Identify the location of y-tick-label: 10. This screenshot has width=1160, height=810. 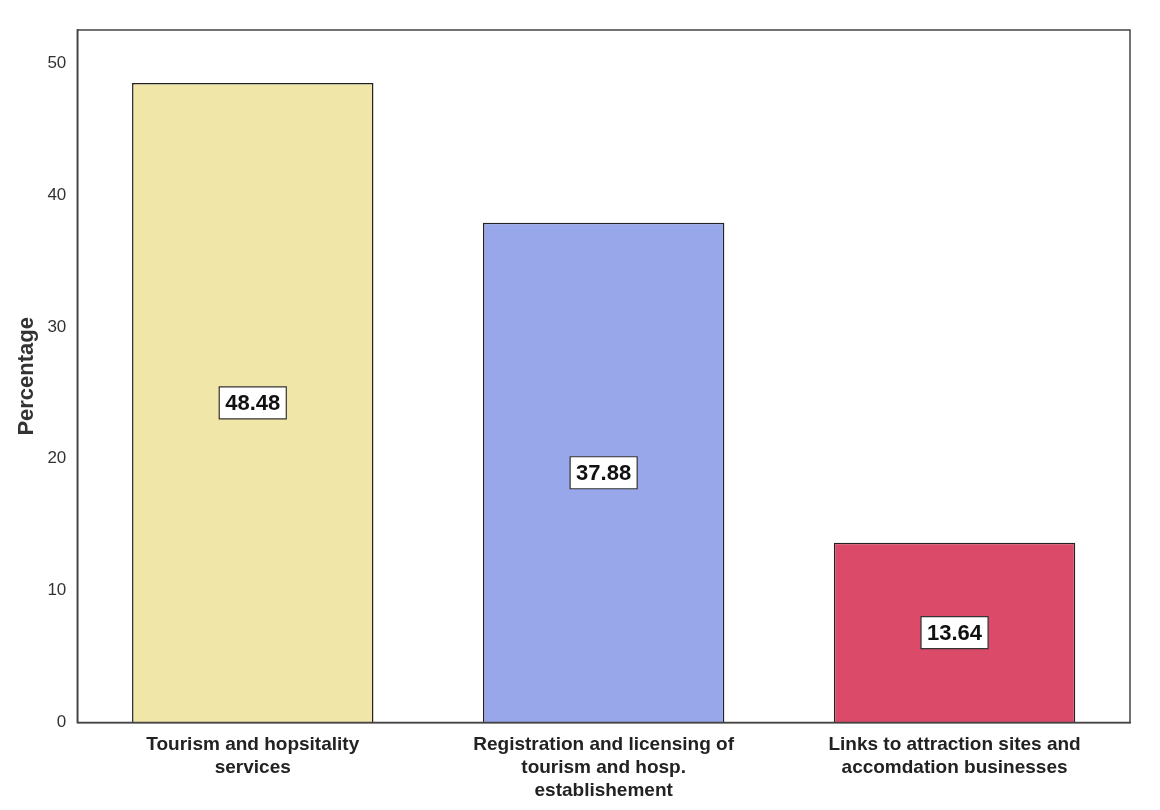
(57, 590).